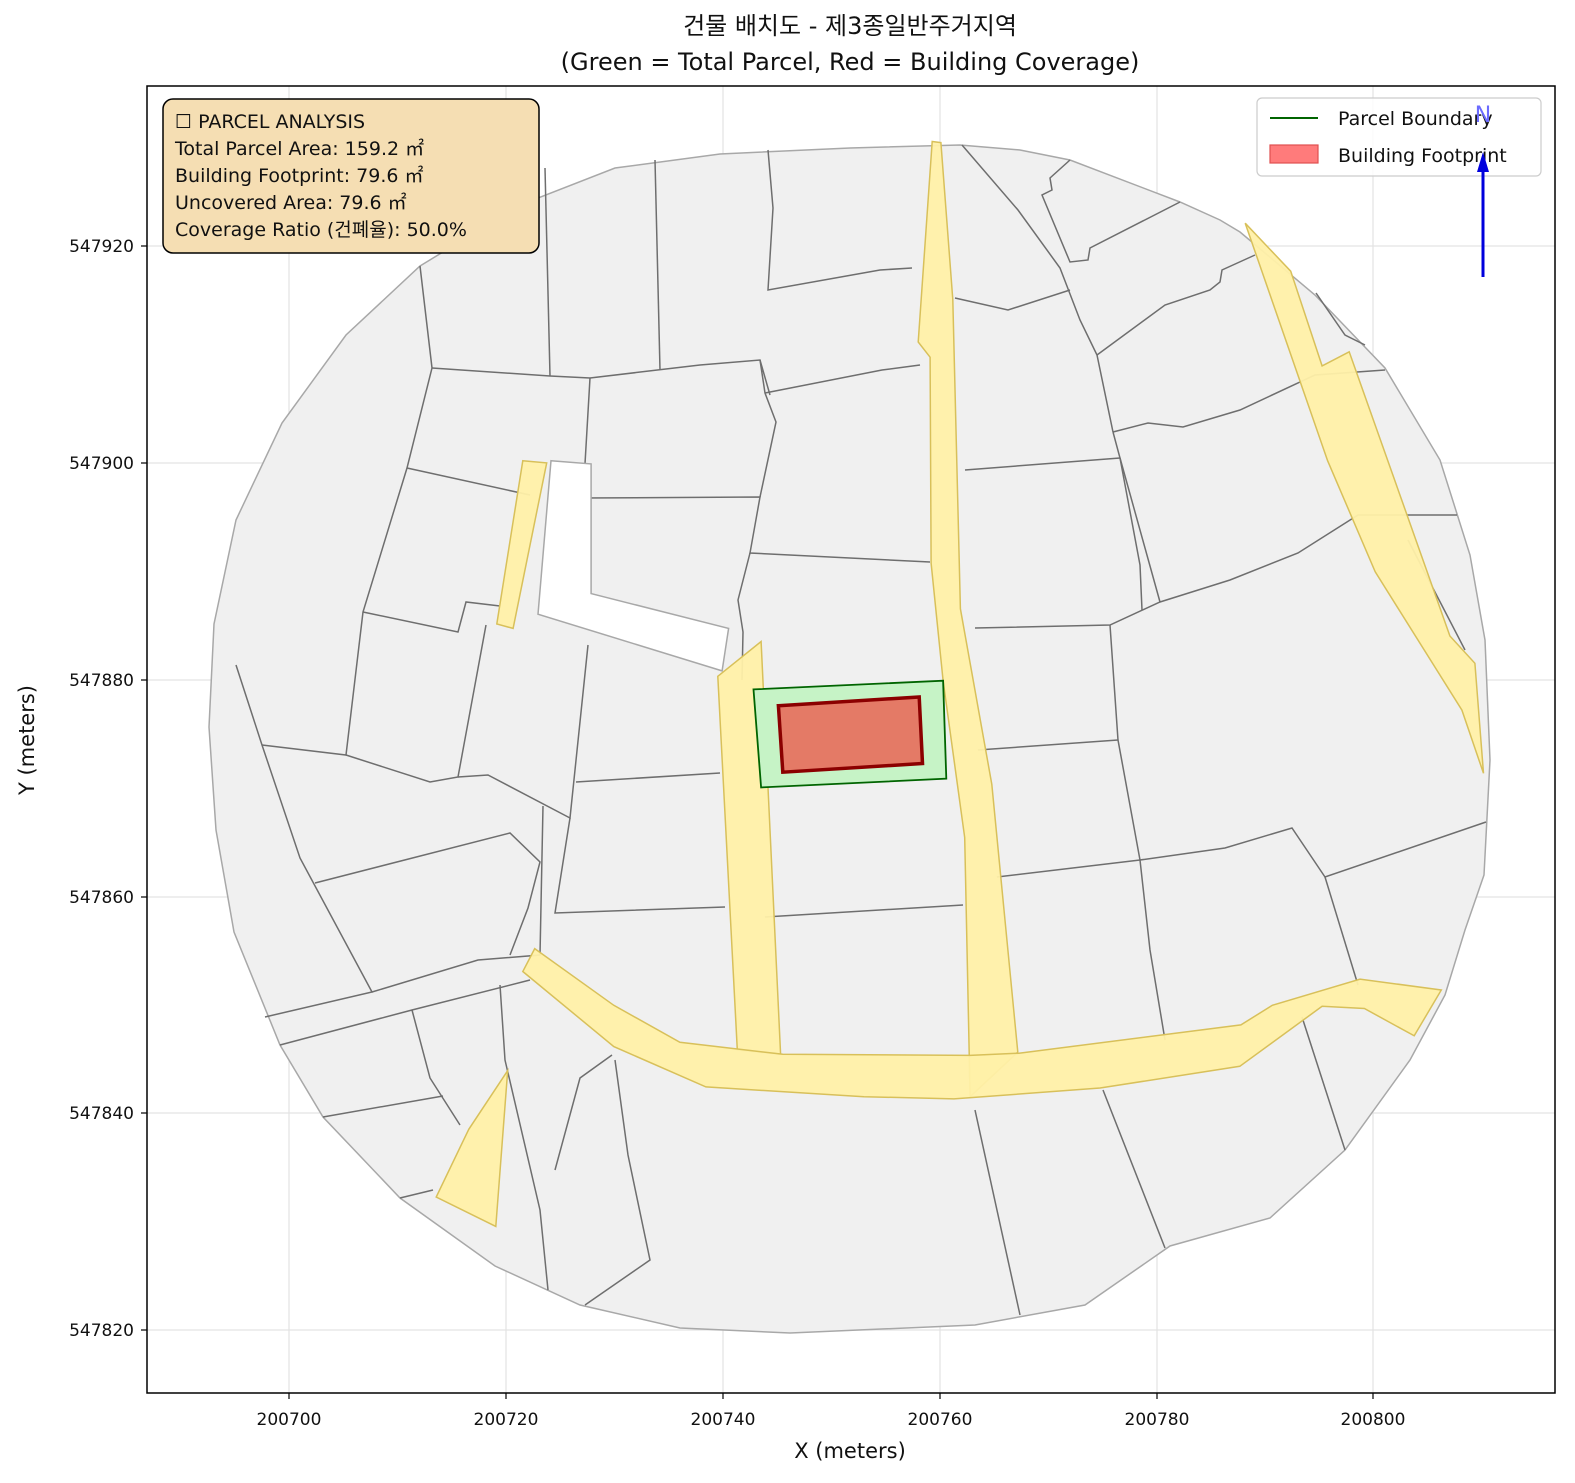 This screenshot has width=1575, height=1483. Describe the element at coordinates (101, 681) in the screenshot. I see `y-tick-label: 547880` at that location.